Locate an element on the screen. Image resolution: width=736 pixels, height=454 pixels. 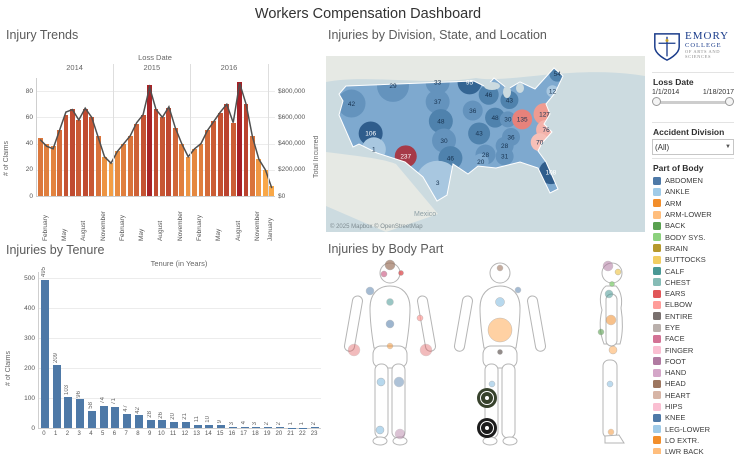
state-value-label: 48 is located at coordinates (495, 118).